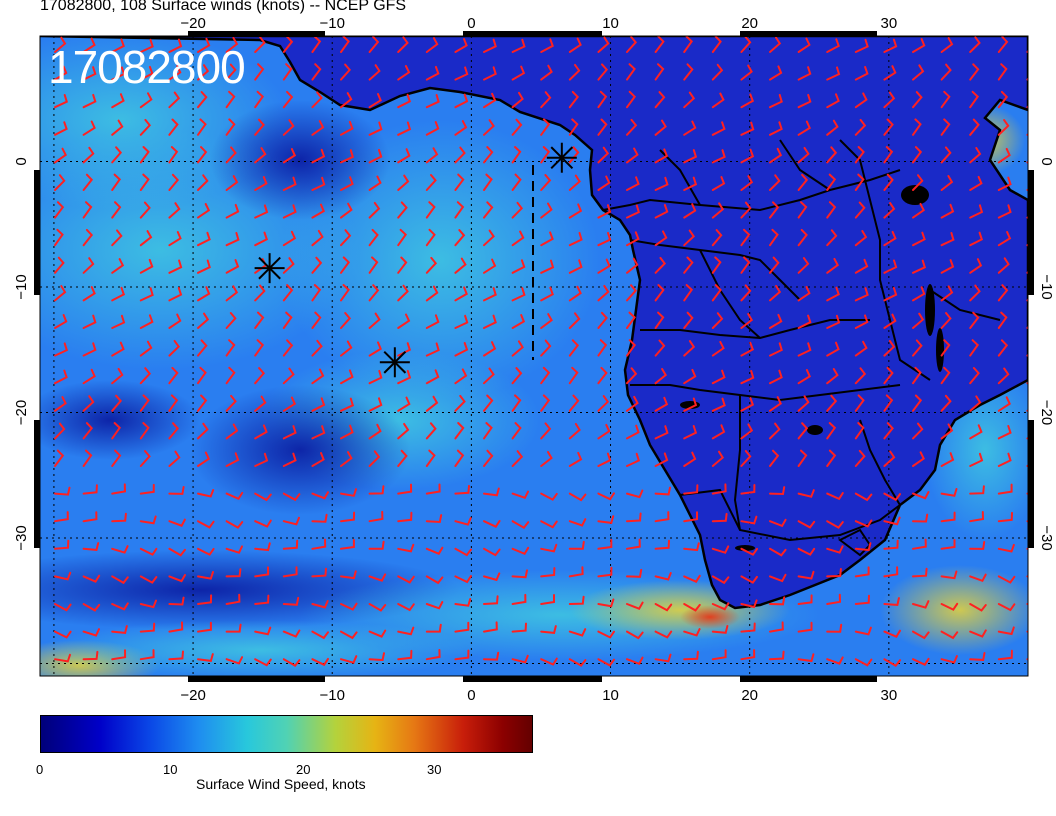 The image size is (1056, 816). I want to click on colorbar-tick-label: 10, so click(170, 769).